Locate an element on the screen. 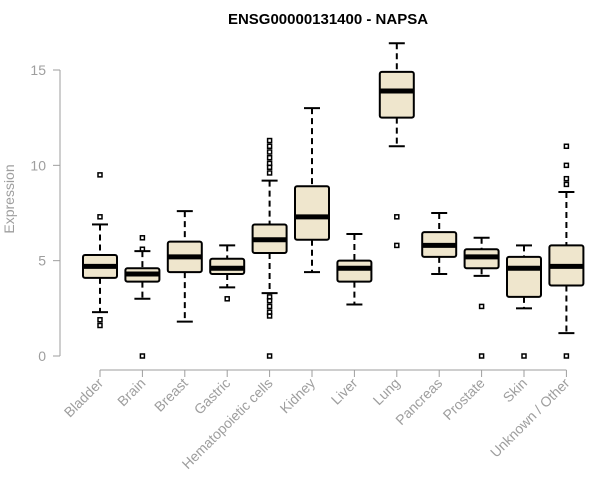 This screenshot has width=600, height=500. y-axis: 0 5 10 15 is located at coordinates (45, 213).